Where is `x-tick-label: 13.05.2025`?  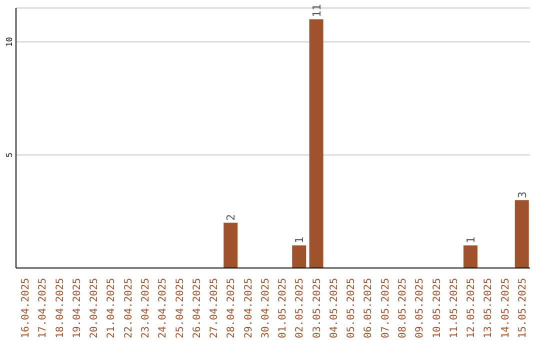 x-tick-label: 13.05.2025 is located at coordinates (488, 308).